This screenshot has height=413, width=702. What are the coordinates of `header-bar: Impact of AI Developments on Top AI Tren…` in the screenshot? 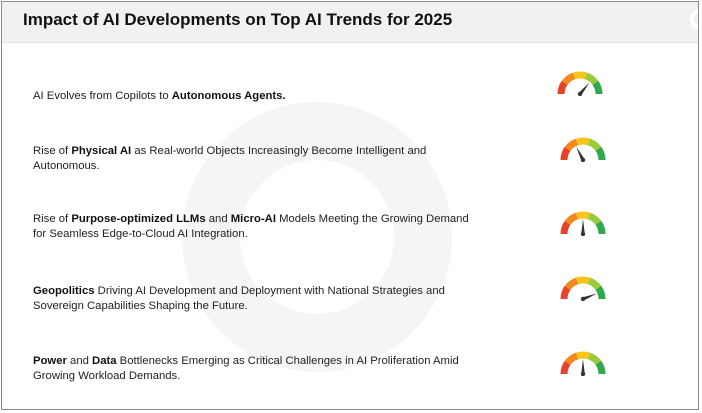 It's located at (350, 22).